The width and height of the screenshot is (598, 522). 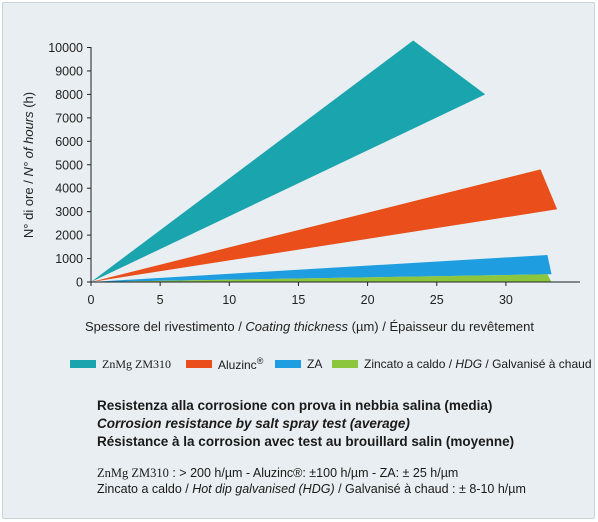 I want to click on x-tick-label: 20, so click(x=368, y=300).